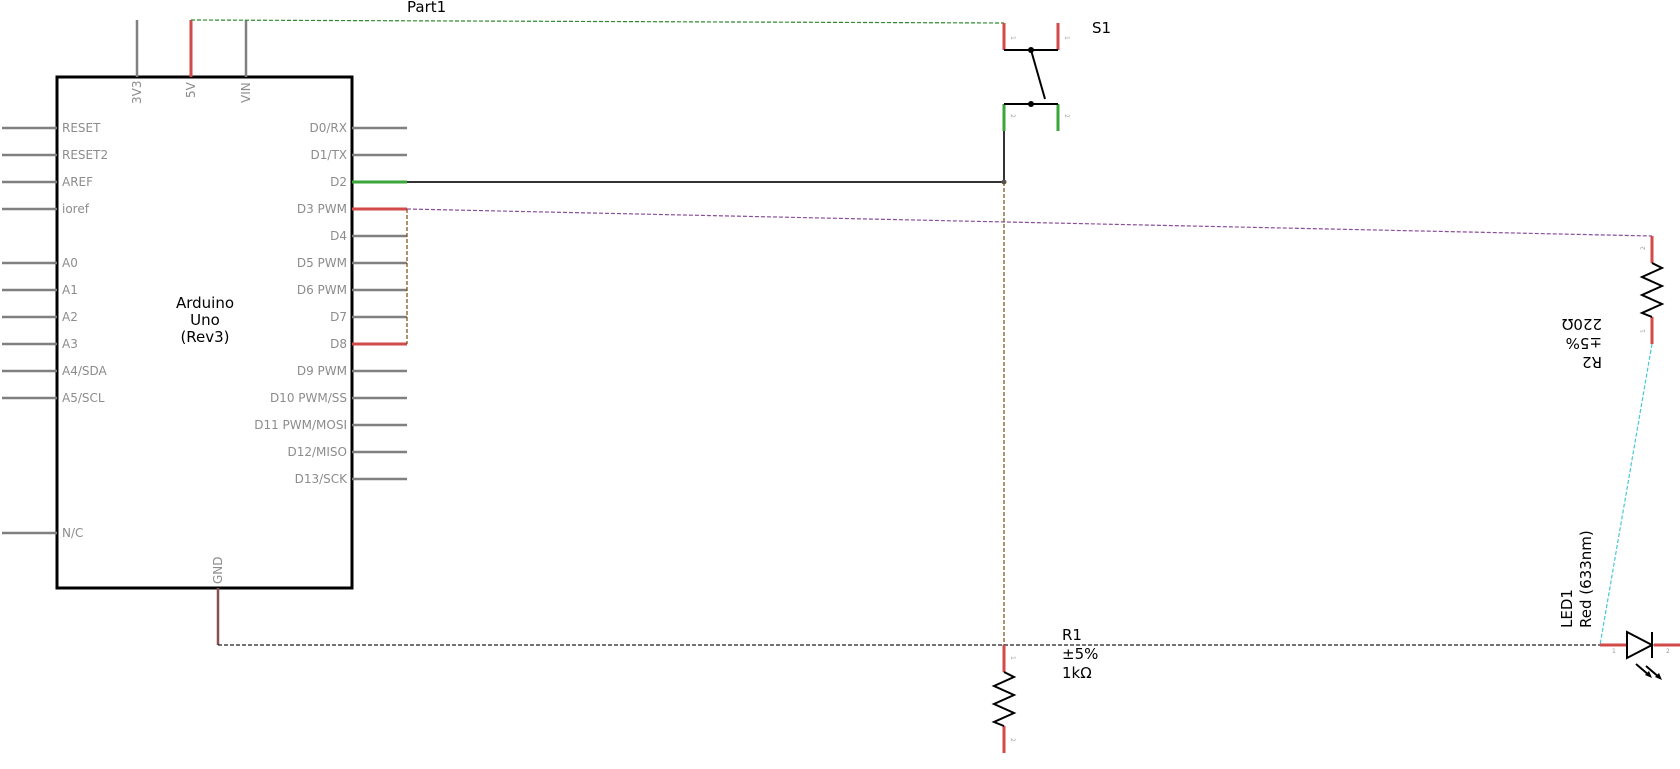 The width and height of the screenshot is (1680, 769). What do you see at coordinates (322, 263) in the screenshot?
I see `pin-d5-label: D5 PWM` at bounding box center [322, 263].